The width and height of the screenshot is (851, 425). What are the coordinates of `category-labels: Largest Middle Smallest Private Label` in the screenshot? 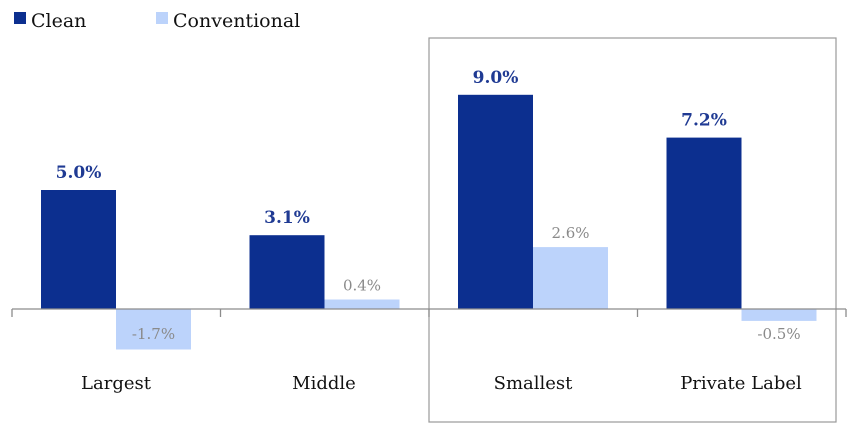 It's located at (441, 383).